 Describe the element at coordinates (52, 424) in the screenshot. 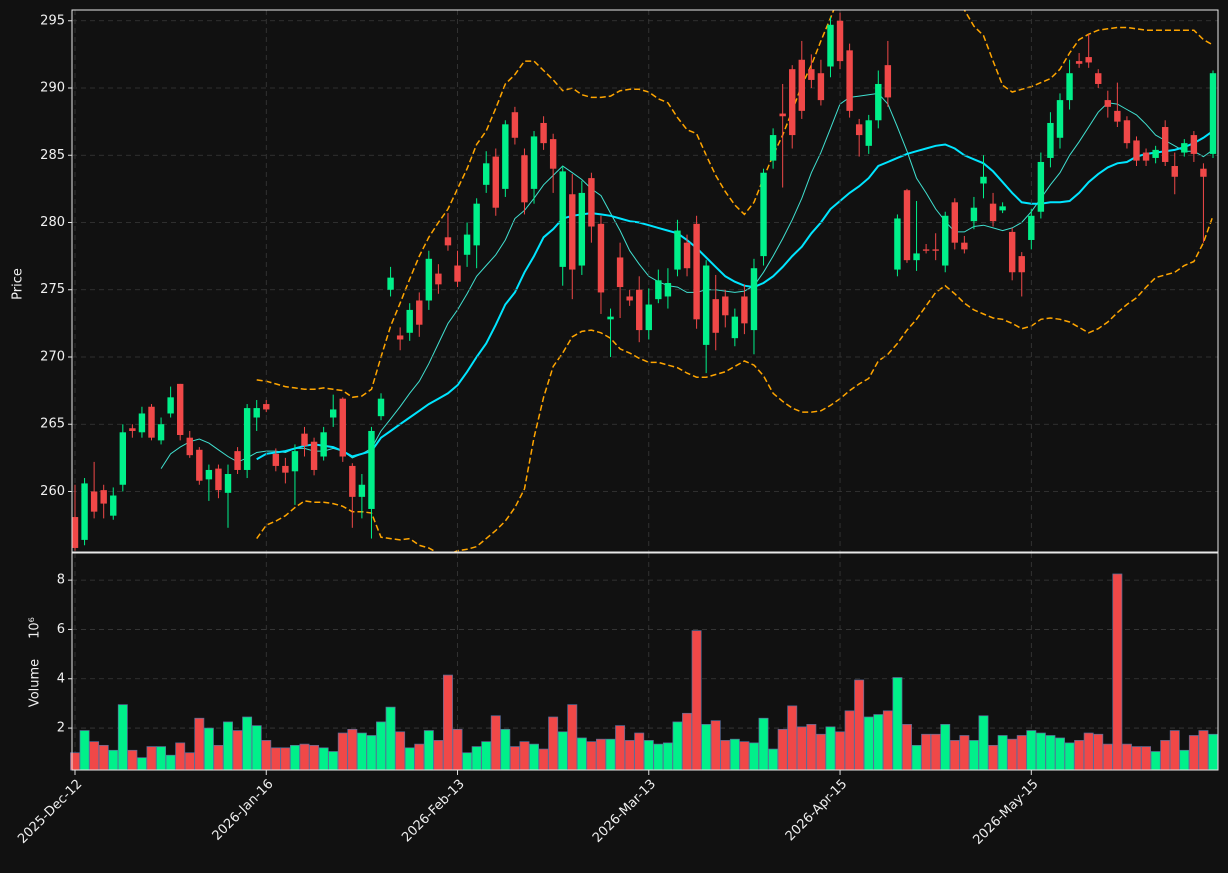

I see `y-tick-label: 265` at that location.